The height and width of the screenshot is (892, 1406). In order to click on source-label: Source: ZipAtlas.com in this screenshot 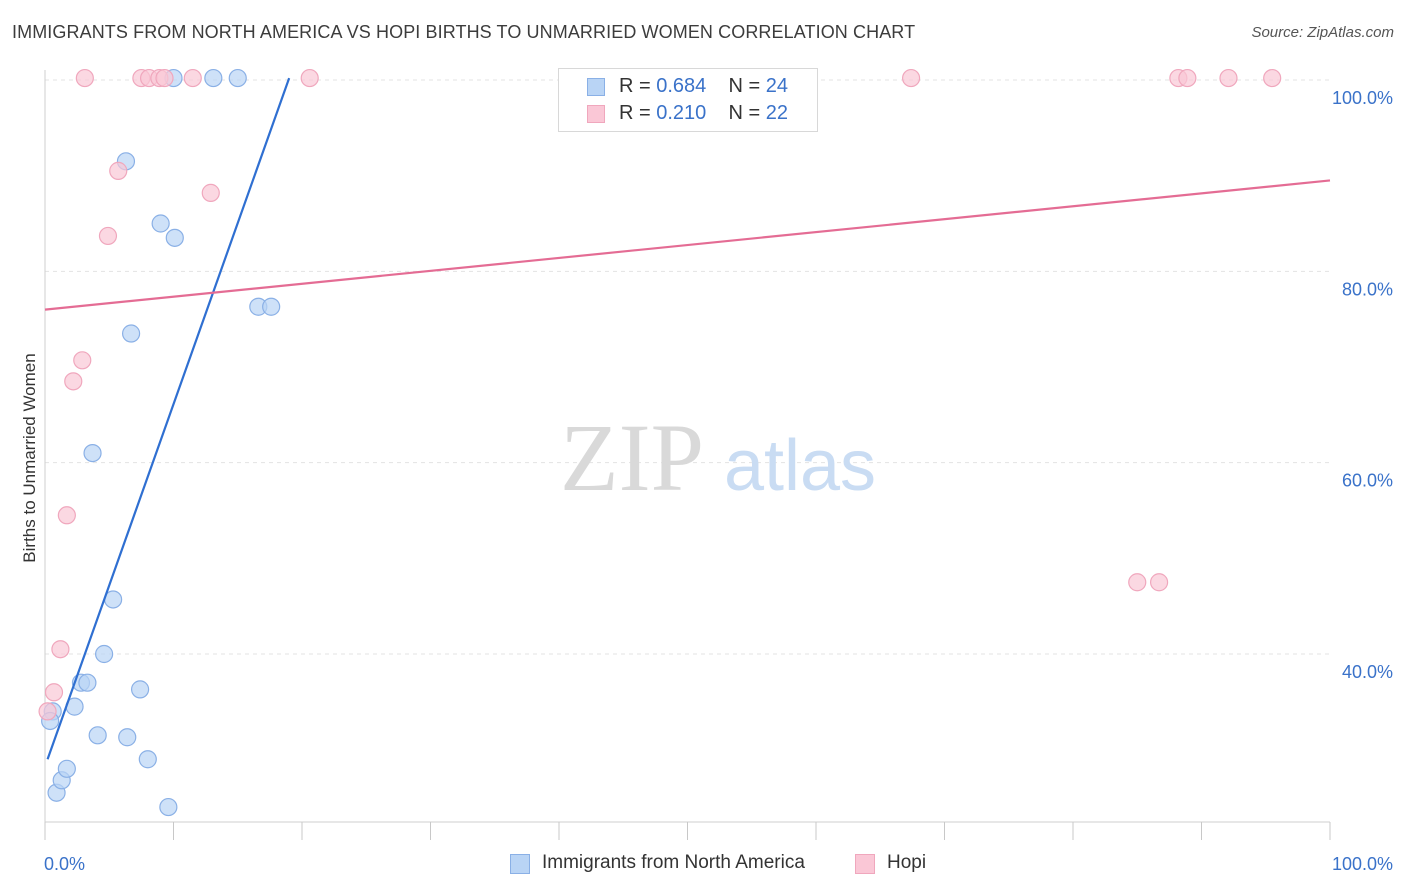, I will do `click(1322, 32)`.